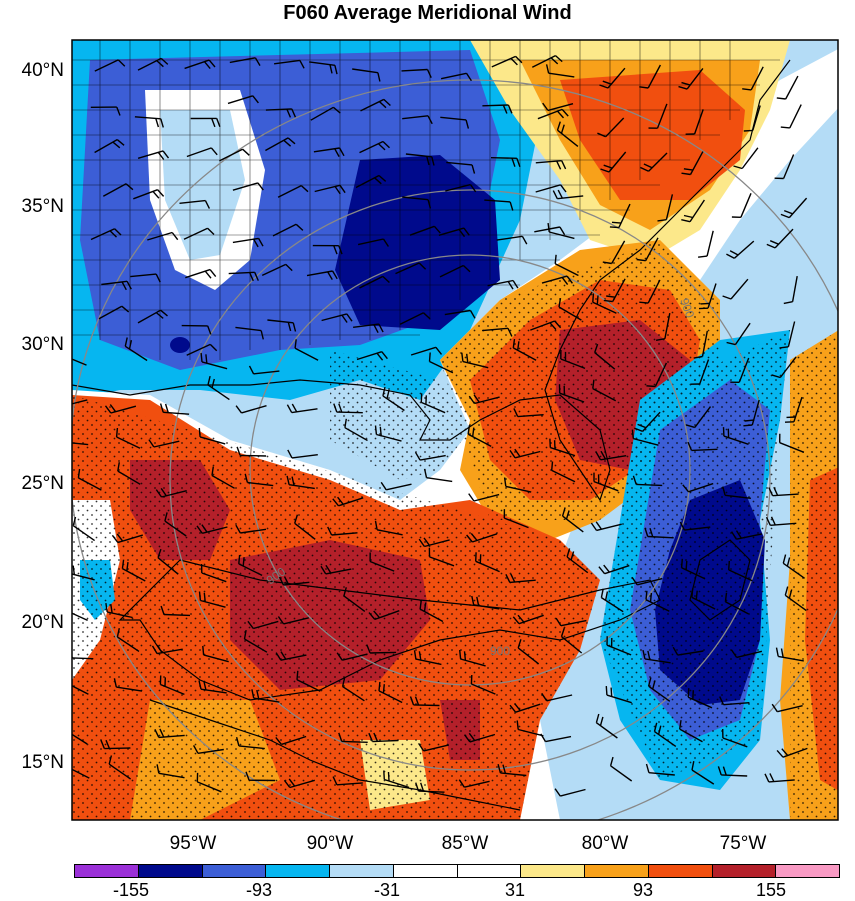 The image size is (855, 901). Describe the element at coordinates (32, 763) in the screenshot. I see `lat-label-15n: 15°N` at that location.